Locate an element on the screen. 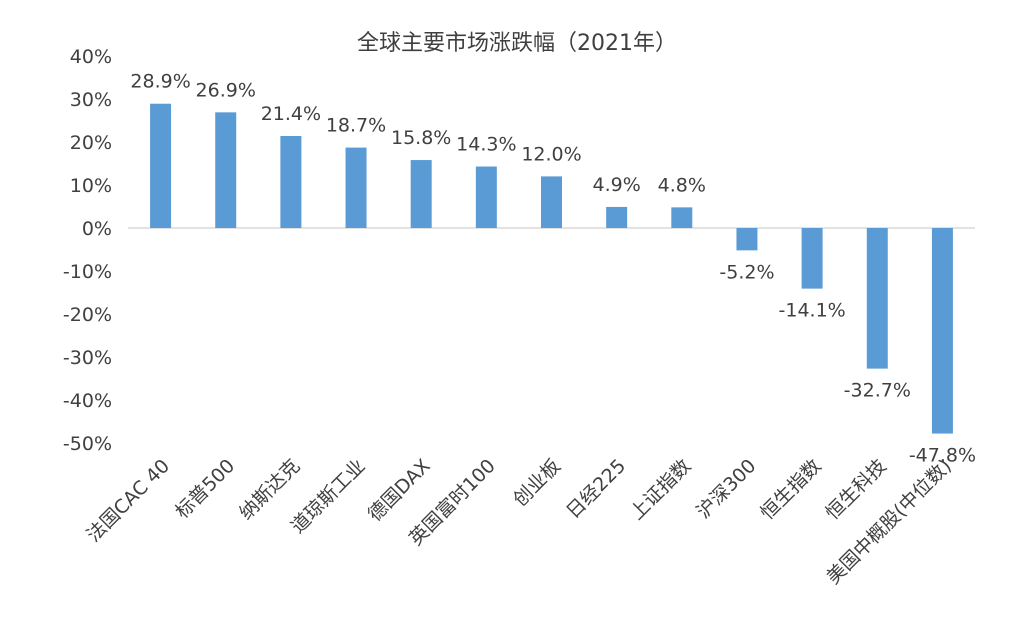  category-label: 恒生指数 is located at coordinates (790, 489).